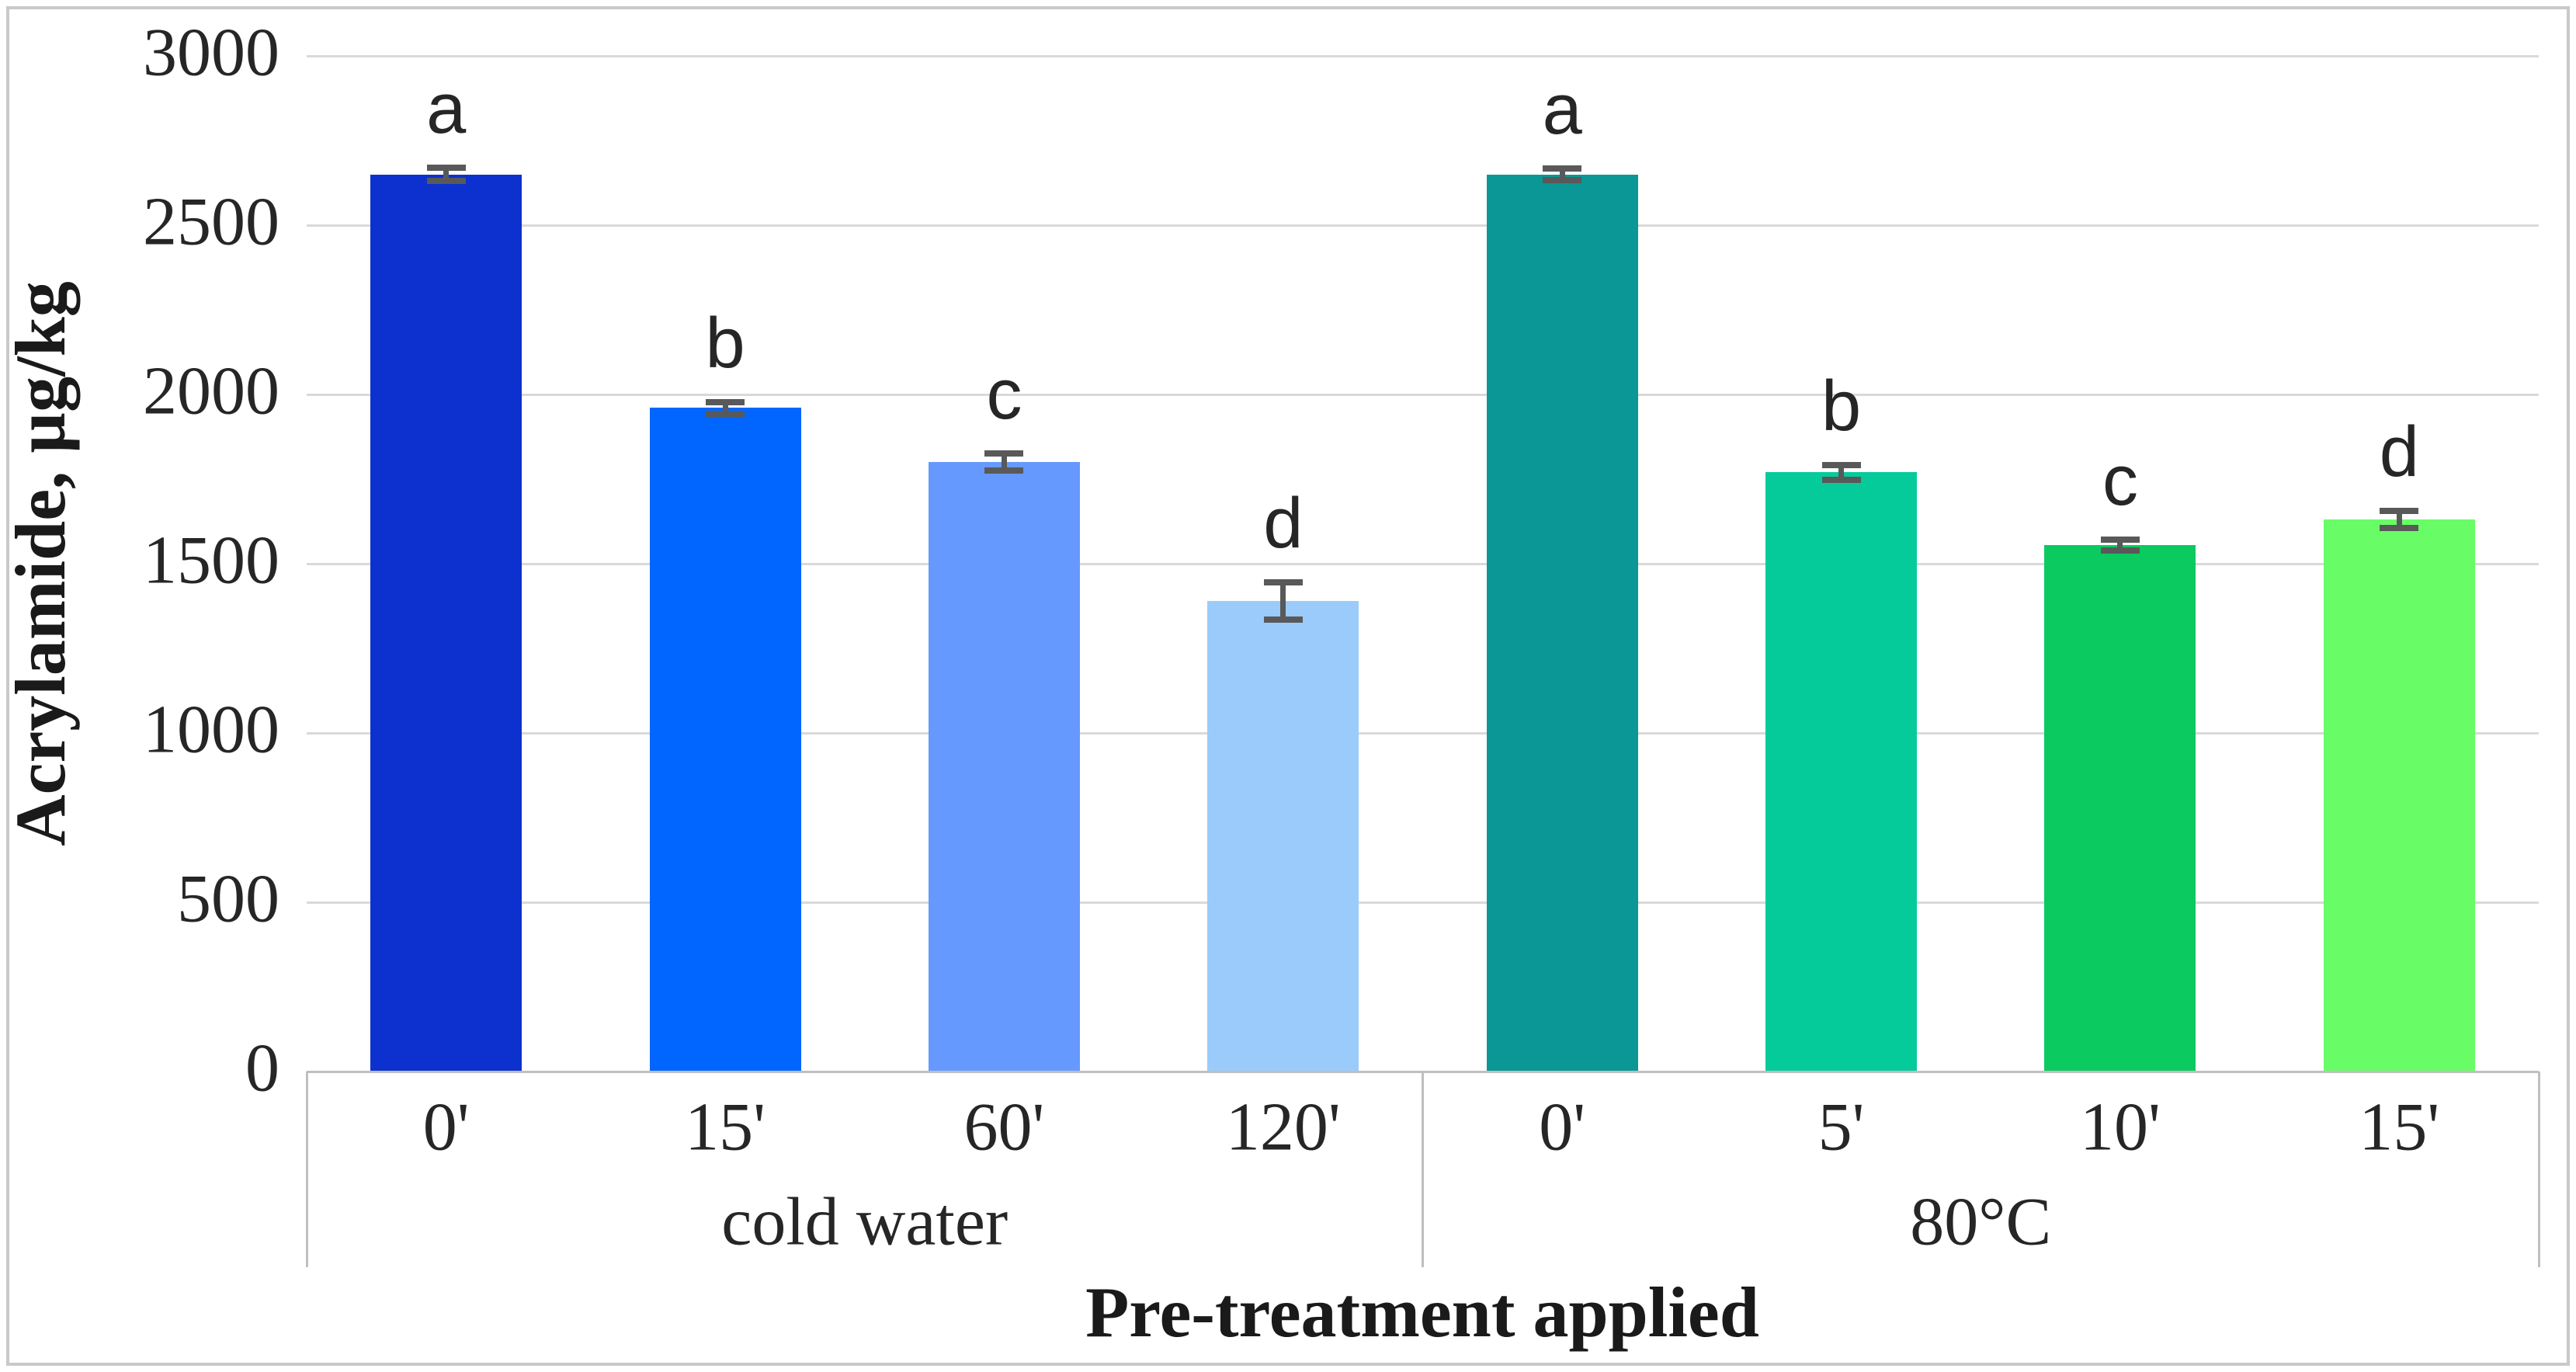  I want to click on group-label: 80°C, so click(1981, 1222).